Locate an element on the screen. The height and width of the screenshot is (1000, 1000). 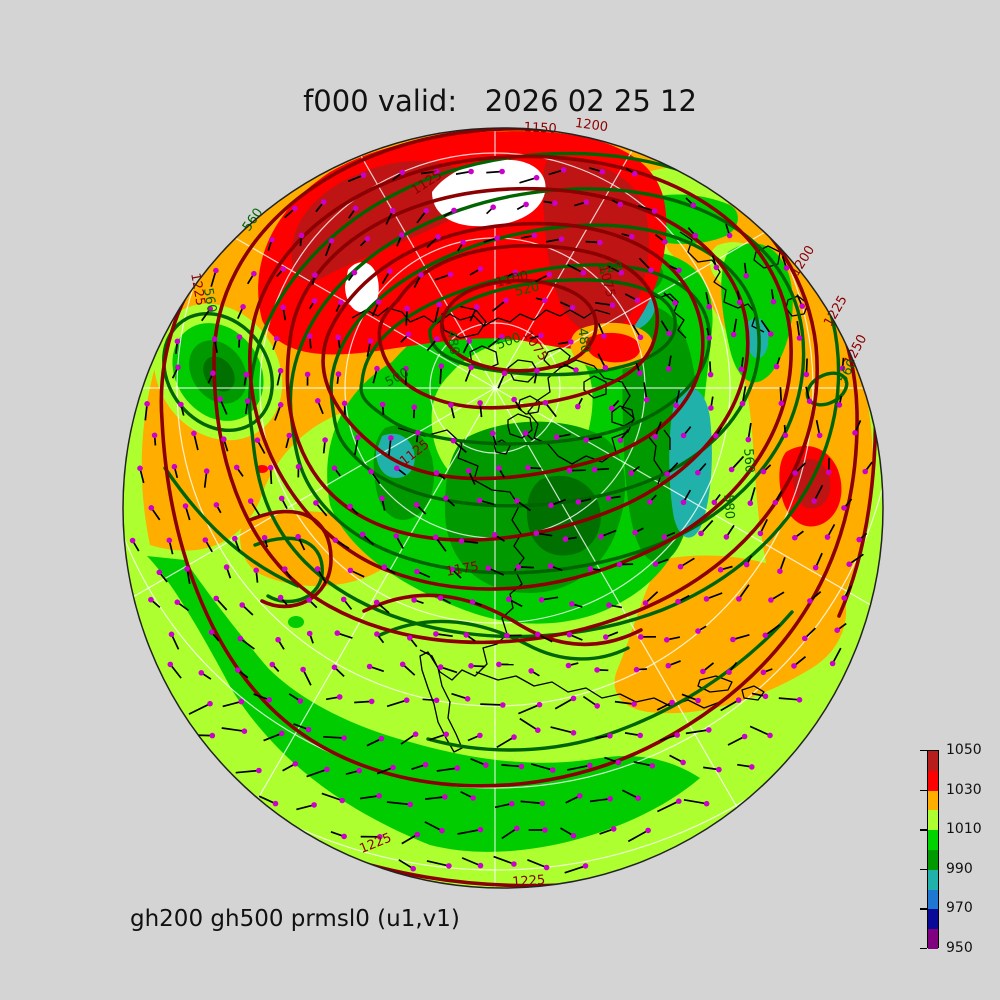
colorbar-tick-label: 1010 is located at coordinates (964, 829).